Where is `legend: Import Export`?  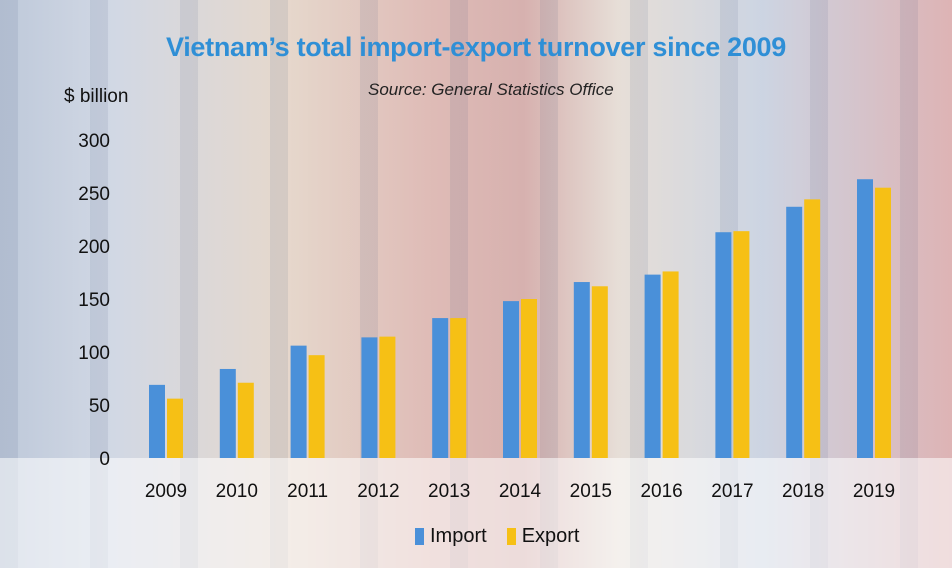 legend: Import Export is located at coordinates (507, 536).